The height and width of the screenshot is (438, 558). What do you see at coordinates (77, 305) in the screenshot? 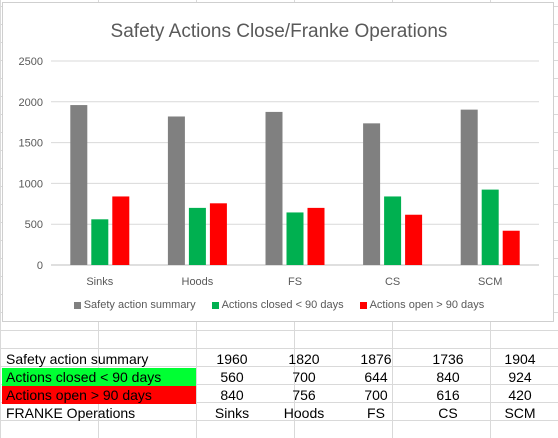
I see `legend-swatch-summary` at bounding box center [77, 305].